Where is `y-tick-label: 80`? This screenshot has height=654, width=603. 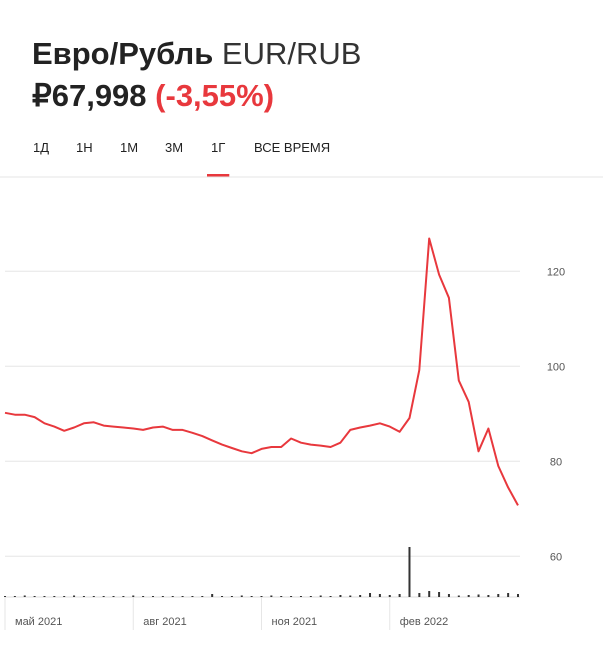
y-tick-label: 80 is located at coordinates (556, 462).